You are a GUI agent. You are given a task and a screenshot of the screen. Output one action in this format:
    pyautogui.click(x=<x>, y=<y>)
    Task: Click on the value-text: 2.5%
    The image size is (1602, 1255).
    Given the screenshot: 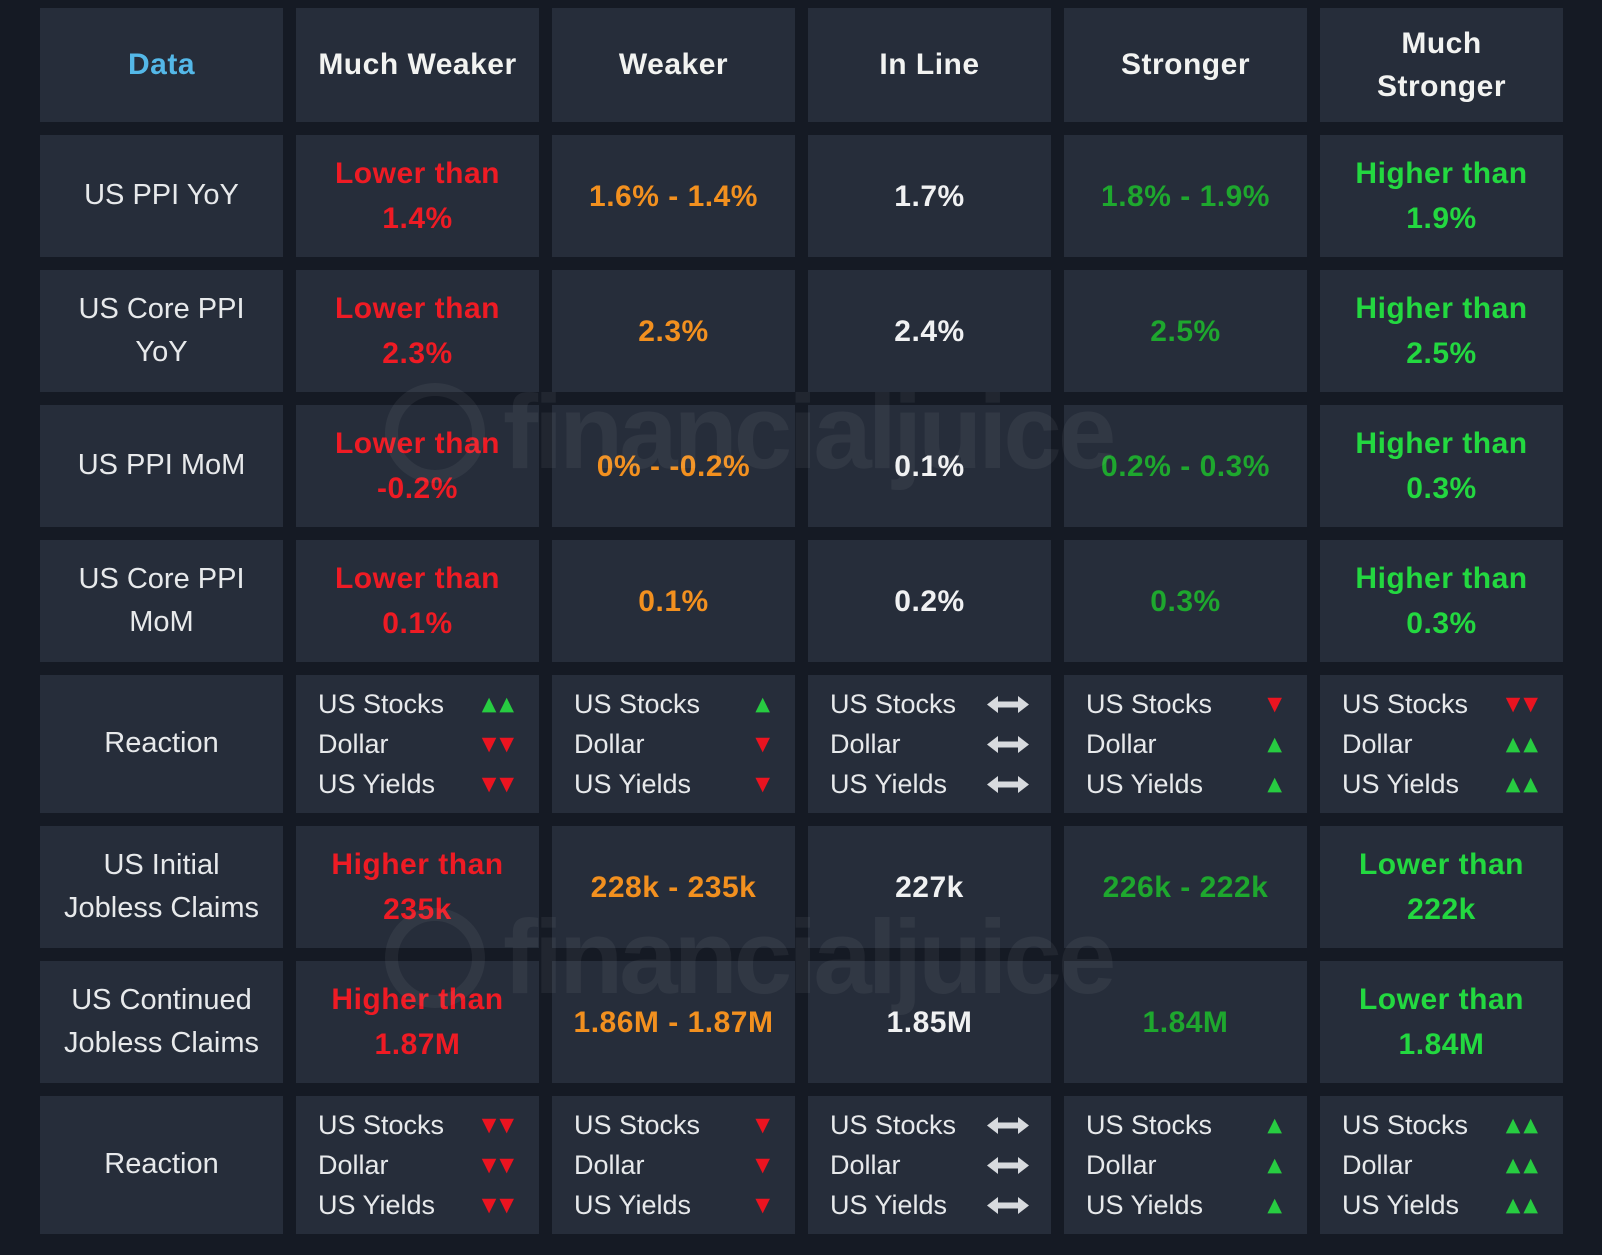 What is the action you would take?
    pyautogui.click(x=1185, y=331)
    